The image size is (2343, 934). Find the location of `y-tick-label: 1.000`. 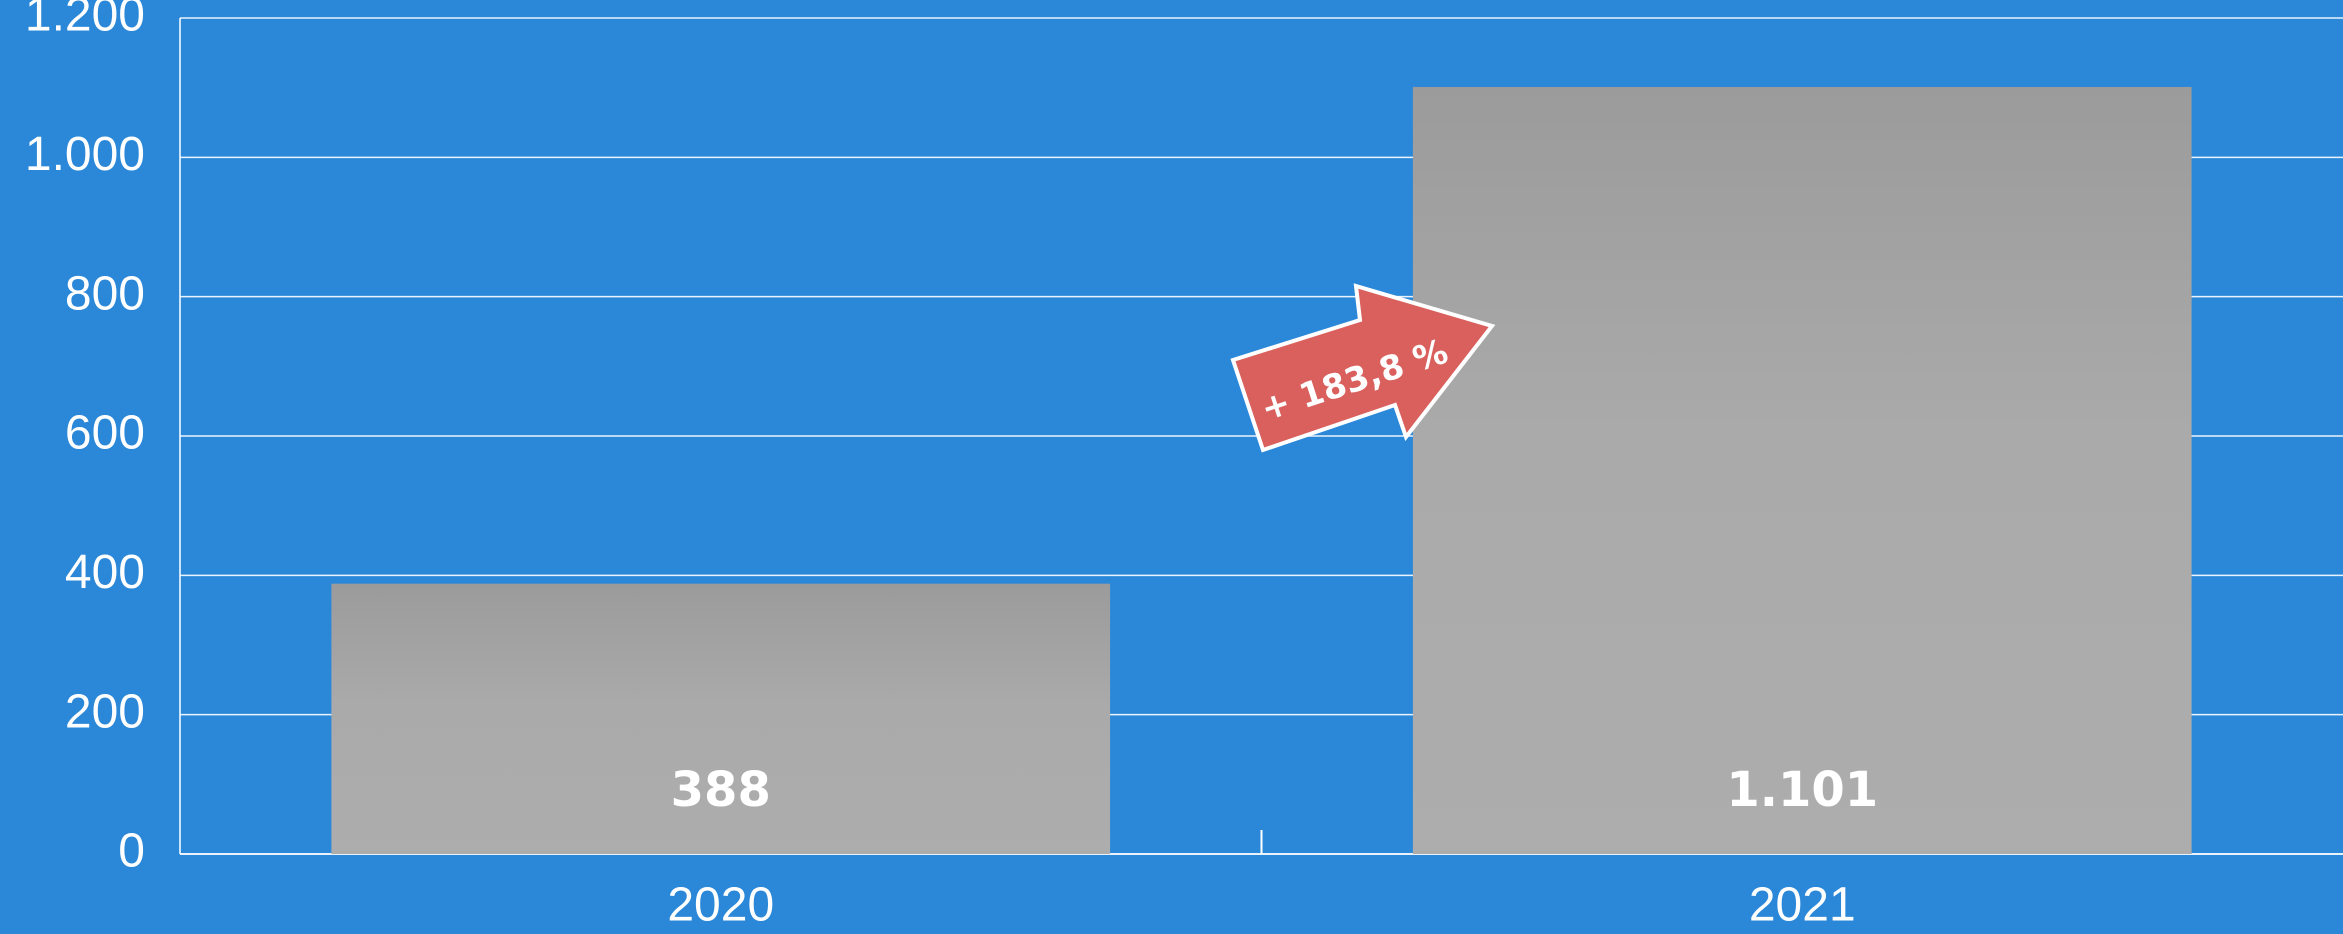

y-tick-label: 1.000 is located at coordinates (85, 154).